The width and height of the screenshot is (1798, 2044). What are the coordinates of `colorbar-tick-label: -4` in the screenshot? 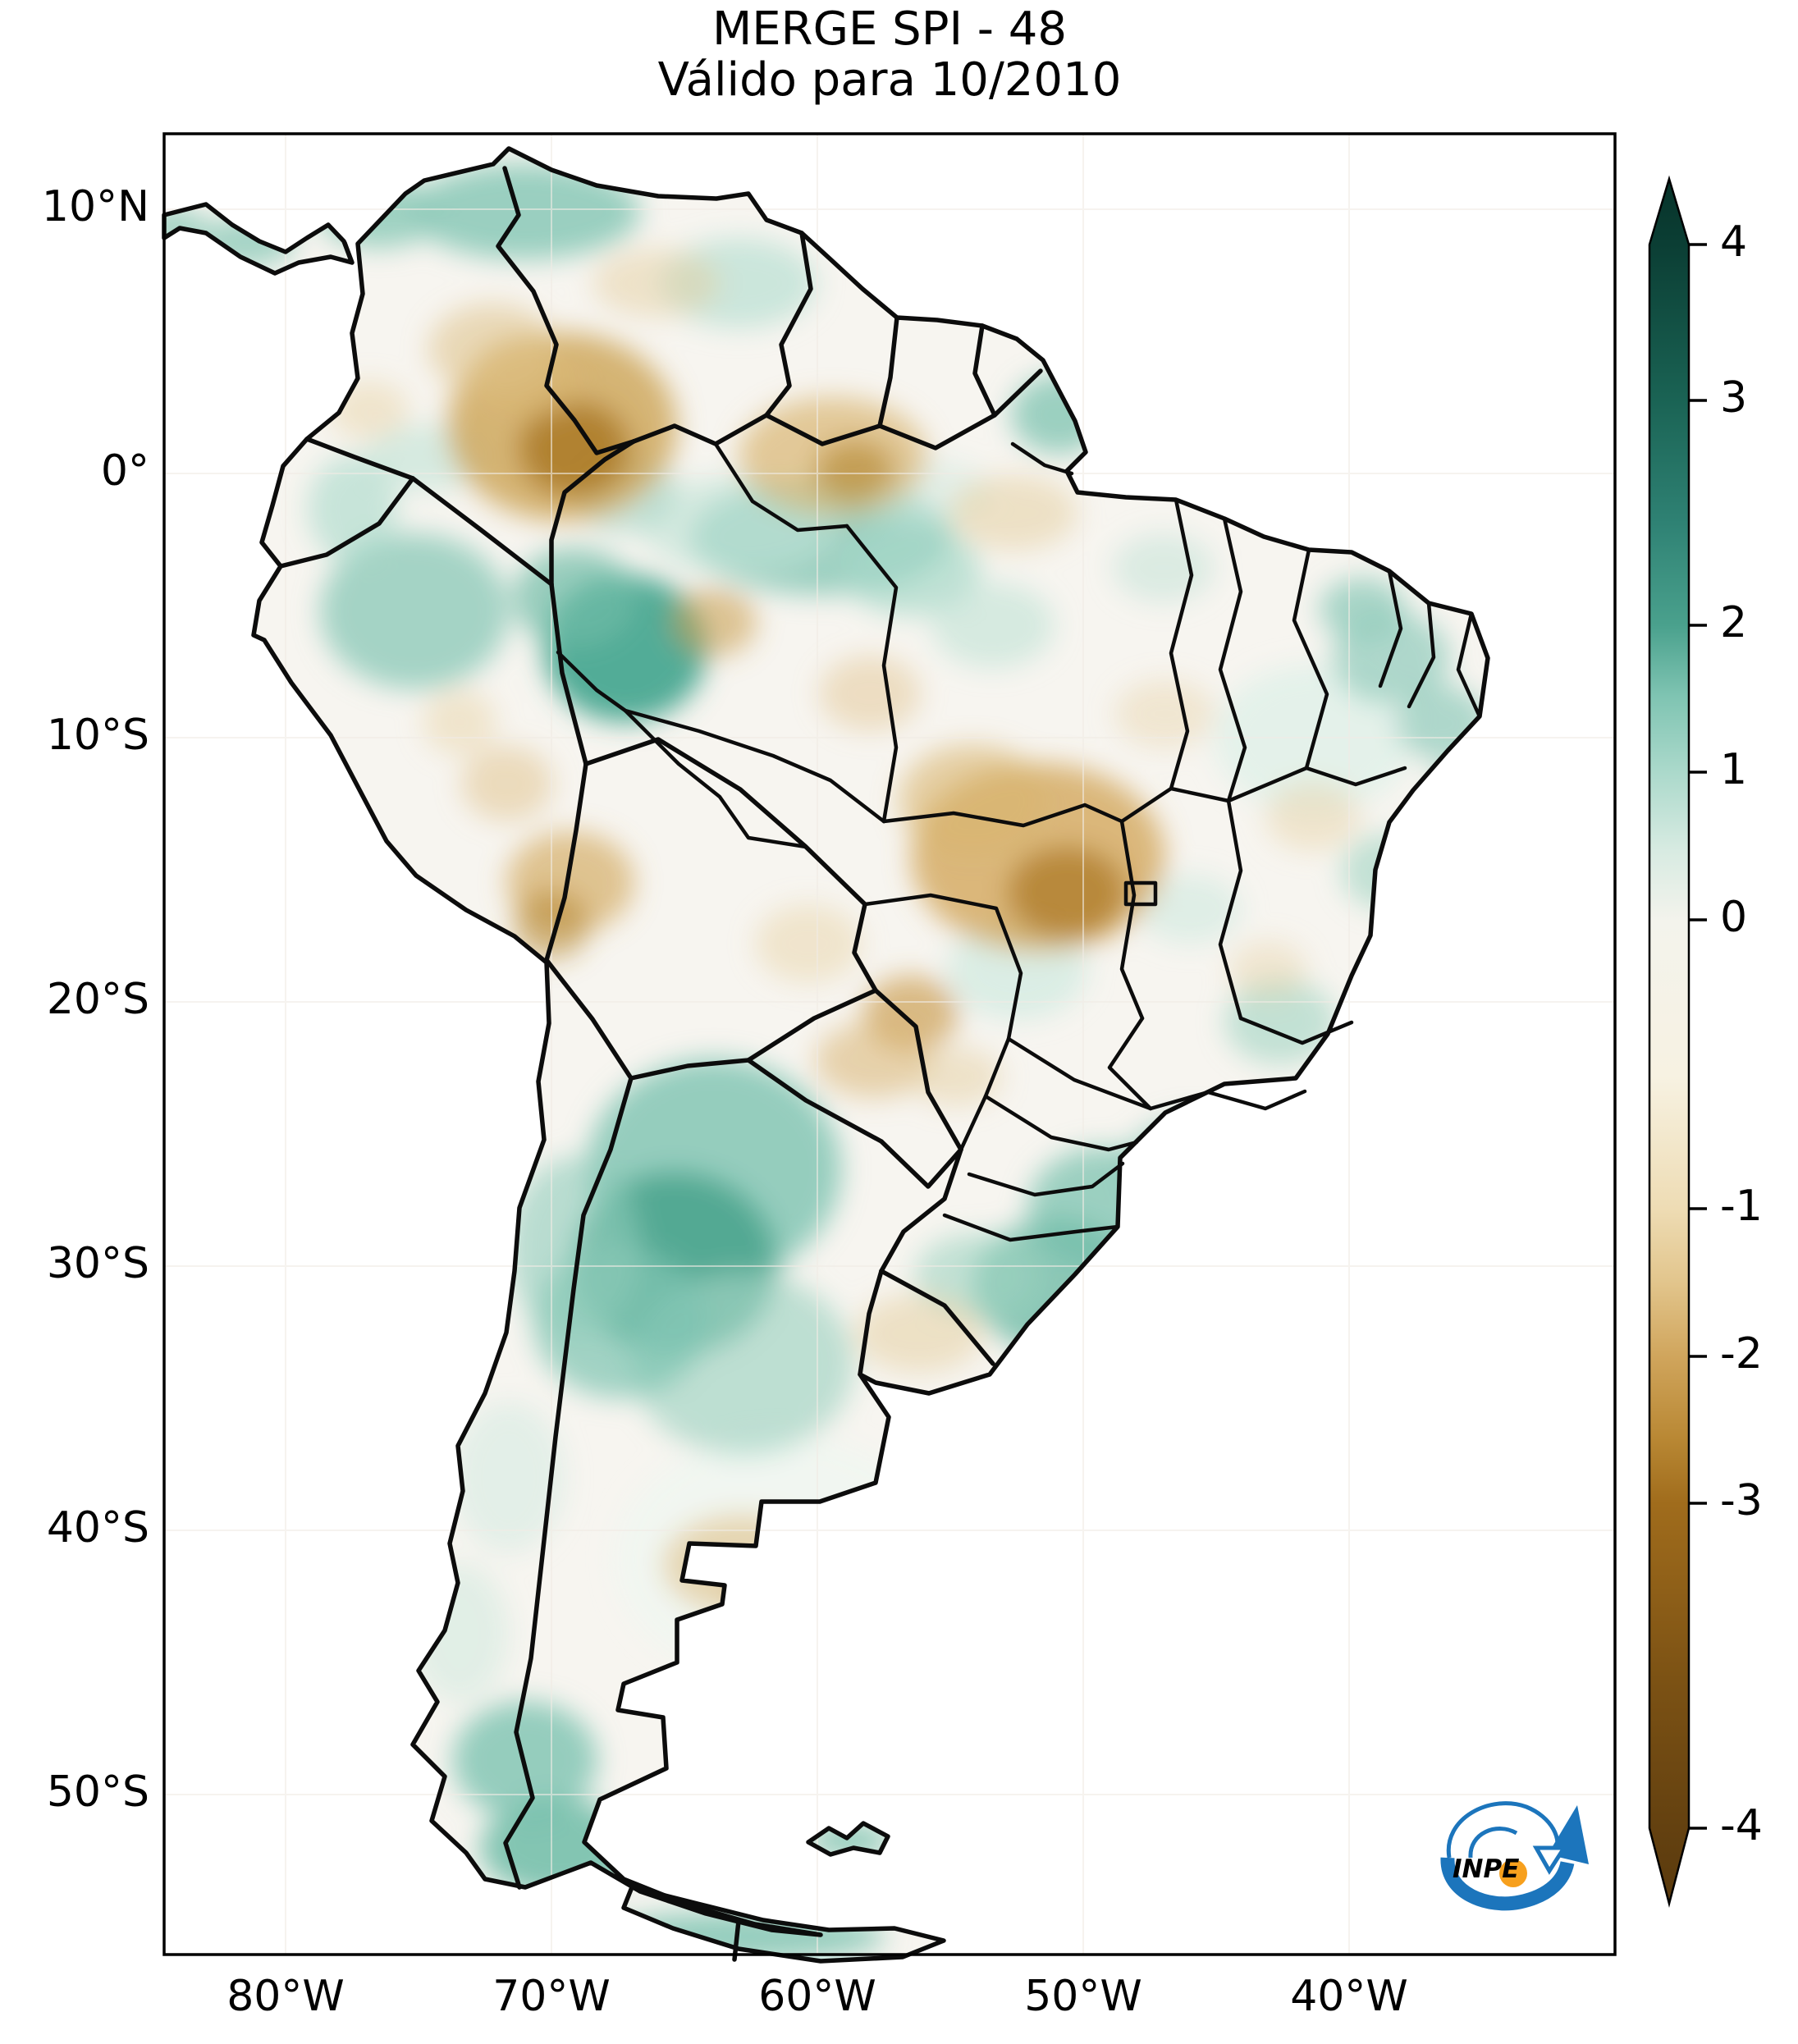 It's located at (1741, 1825).